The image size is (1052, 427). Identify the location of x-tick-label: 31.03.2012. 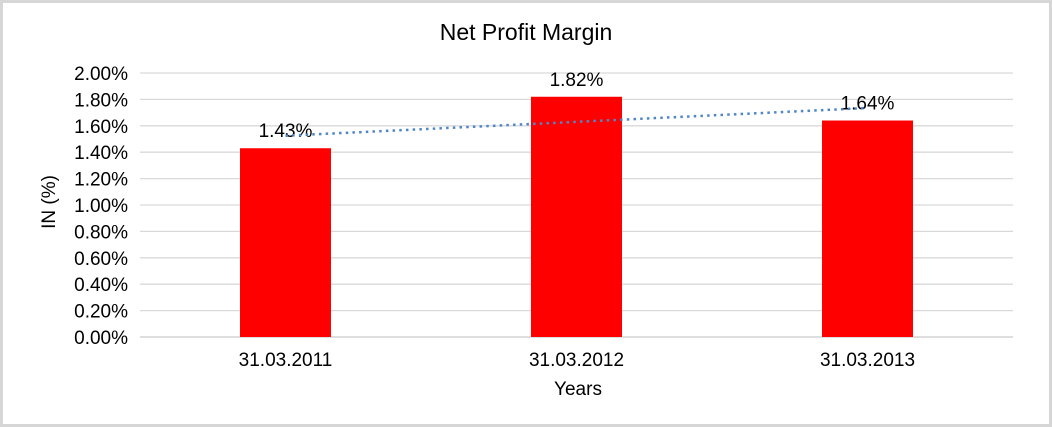
(576, 360).